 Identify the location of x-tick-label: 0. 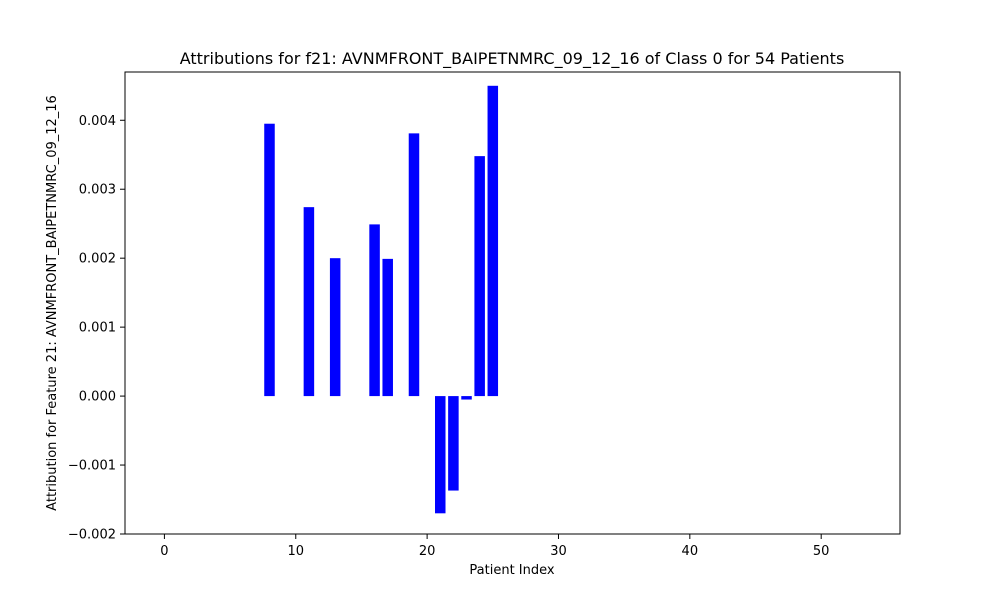
(164, 551).